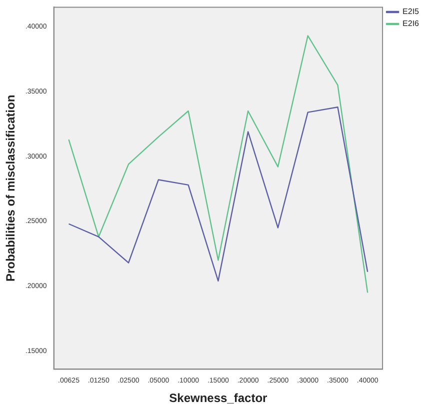  Describe the element at coordinates (411, 23) in the screenshot. I see `legend-label: E2I6` at that location.